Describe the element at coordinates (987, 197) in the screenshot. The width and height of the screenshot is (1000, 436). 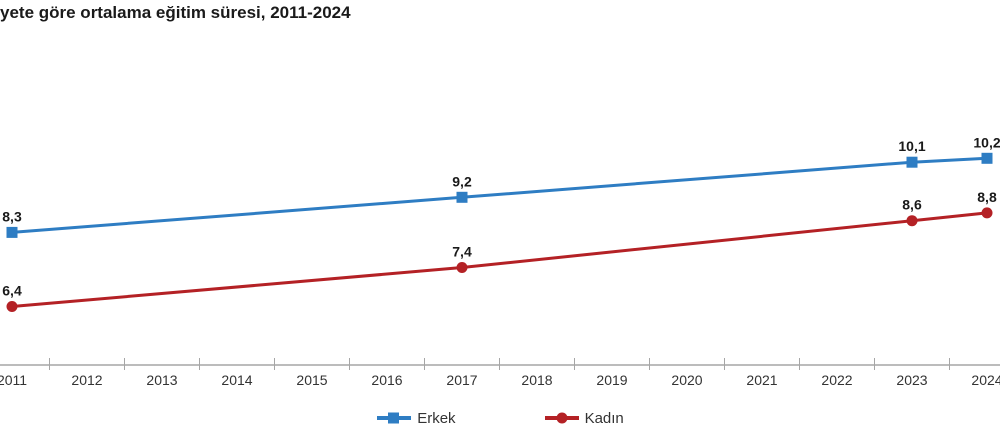
I see `data-point-label: 8,8` at that location.